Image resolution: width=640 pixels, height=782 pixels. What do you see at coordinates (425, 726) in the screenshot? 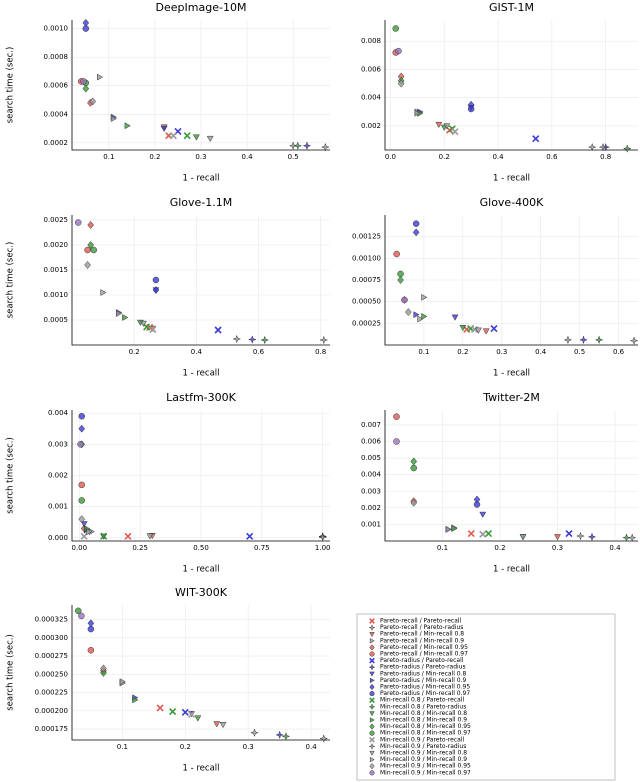
I see `legend-label: Min-recall 0.8 / Min-recall 0.95` at bounding box center [425, 726].